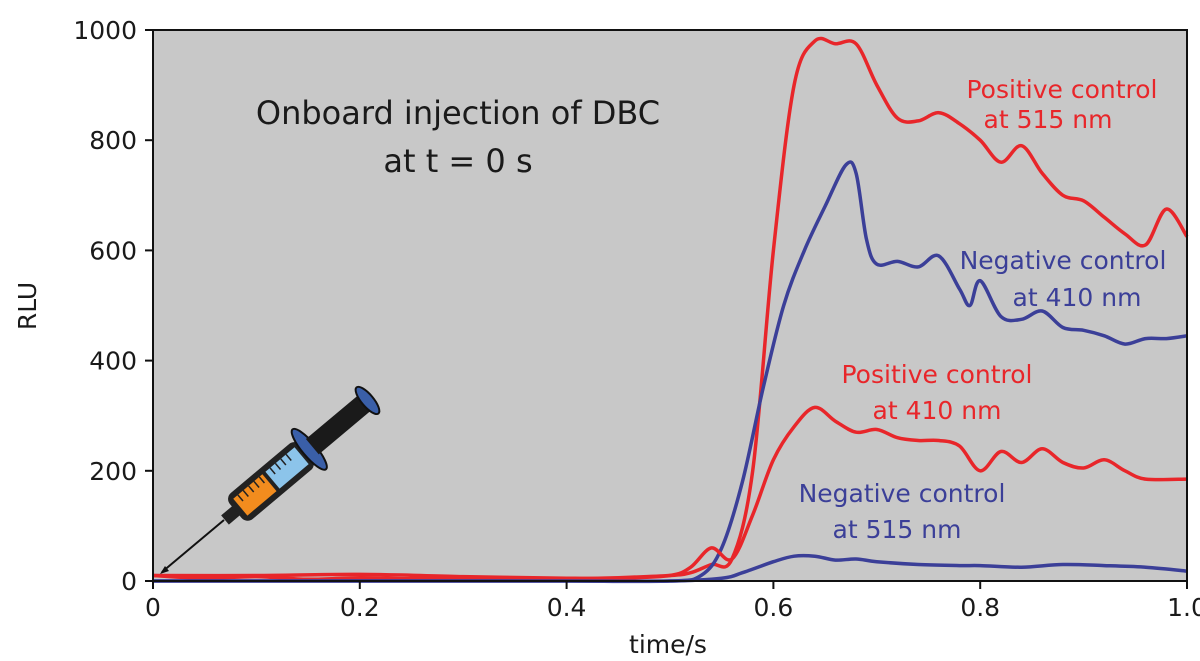 This screenshot has width=1200, height=661. Describe the element at coordinates (113, 250) in the screenshot. I see `y-tick-label: 600` at that location.